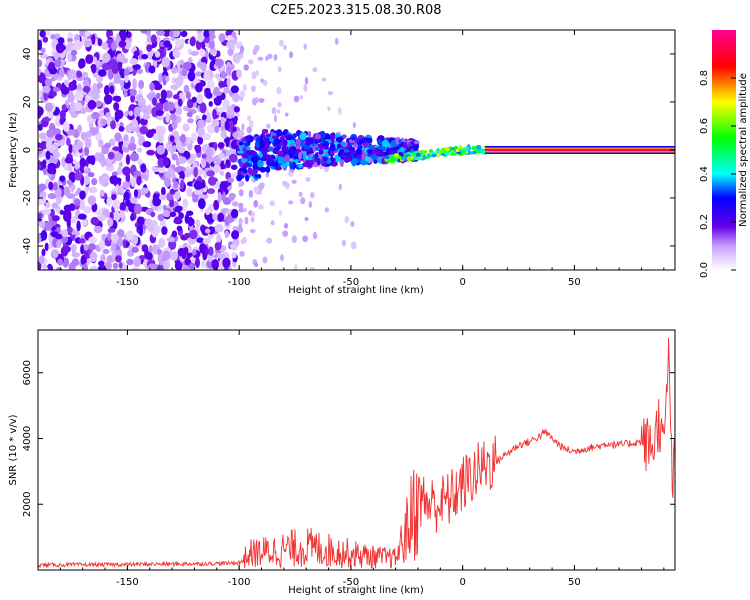 This screenshot has width=750, height=600. I want to click on colorbar-ticks: 0.0 0.2 0.4 0.6 0.8, so click(717, 174).